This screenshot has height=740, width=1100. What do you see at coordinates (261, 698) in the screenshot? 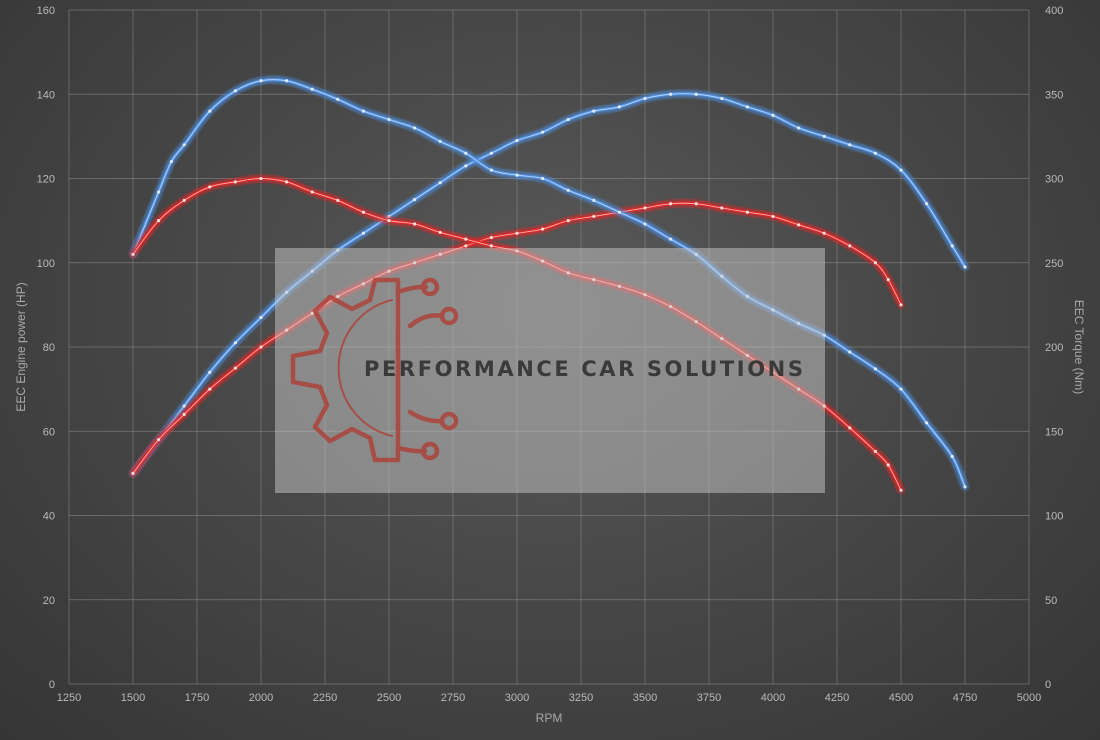
I see `x-tick-label: 2000` at bounding box center [261, 698].